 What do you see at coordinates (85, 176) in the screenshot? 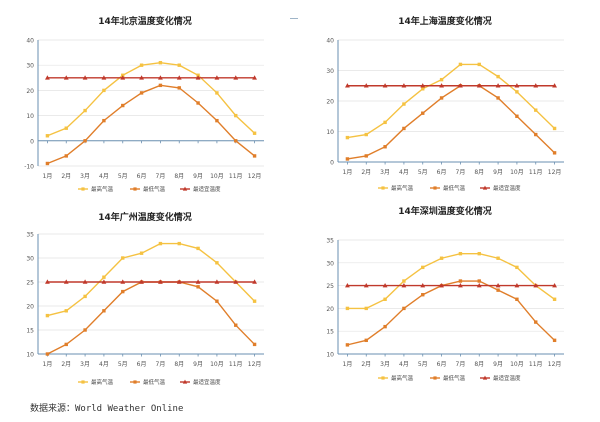
I see `x-tick-label: 3月` at bounding box center [85, 176].